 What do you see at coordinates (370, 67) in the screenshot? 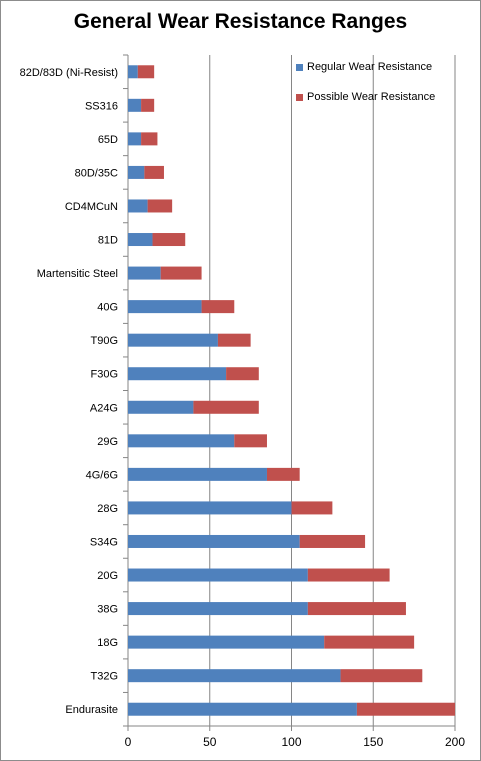
I see `legend-label-regular: Regular Wear Resistance` at bounding box center [370, 67].